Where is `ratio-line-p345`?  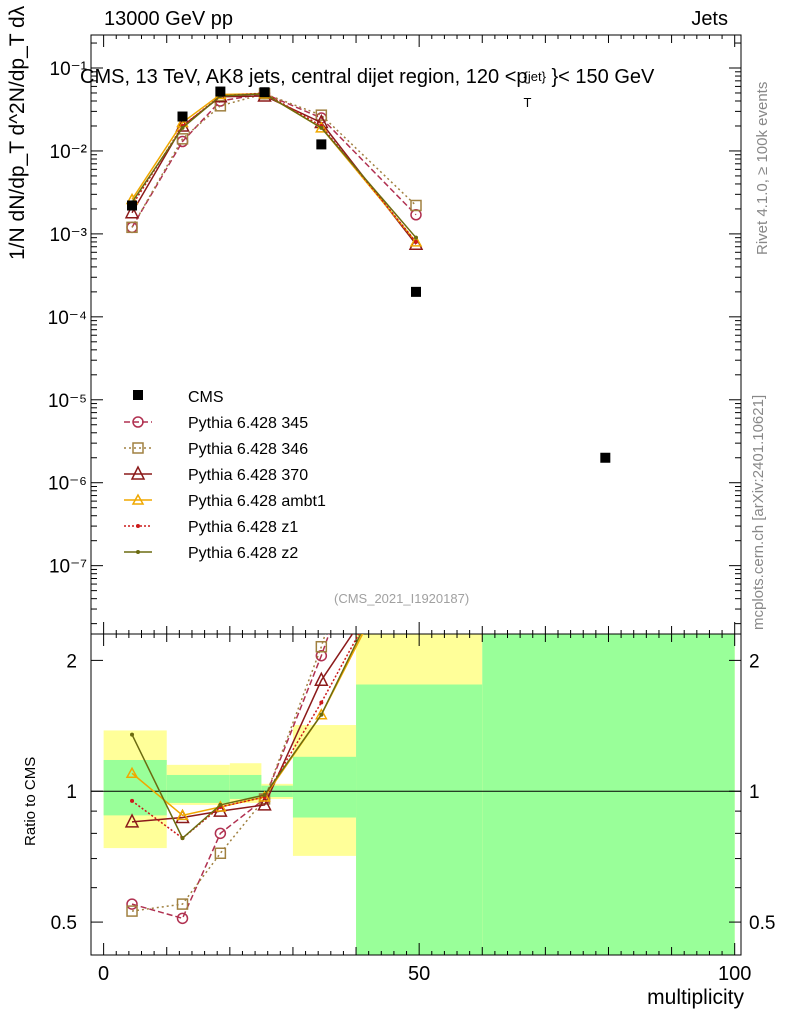 ratio-line-p345 is located at coordinates (230, 777).